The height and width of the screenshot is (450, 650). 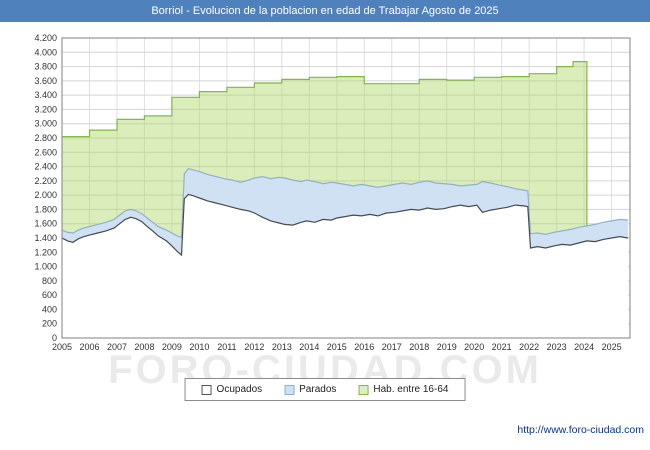 I want to click on svg-text: 3.800, so click(x=45, y=67).